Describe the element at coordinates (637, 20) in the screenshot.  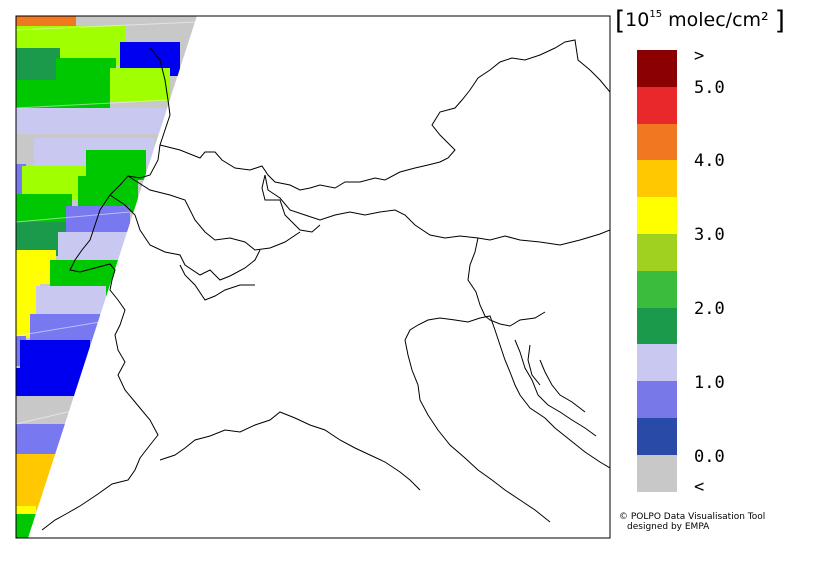
I see `unit-prefix: 10` at that location.